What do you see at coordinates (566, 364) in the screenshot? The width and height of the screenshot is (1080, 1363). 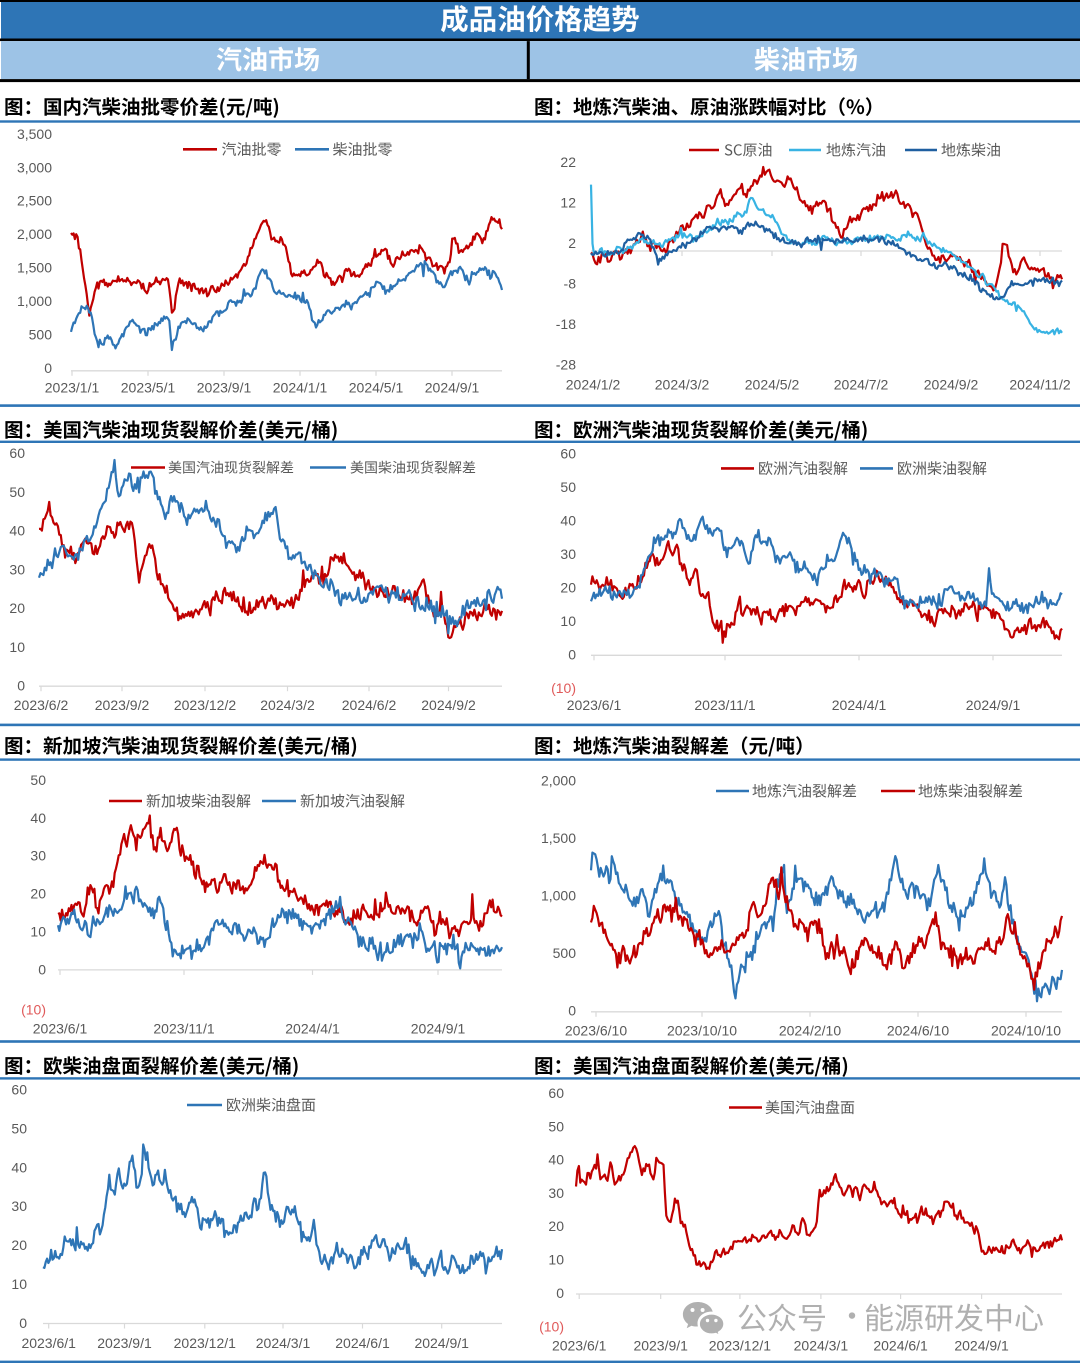 I see `svg-text: -28` at bounding box center [566, 364].